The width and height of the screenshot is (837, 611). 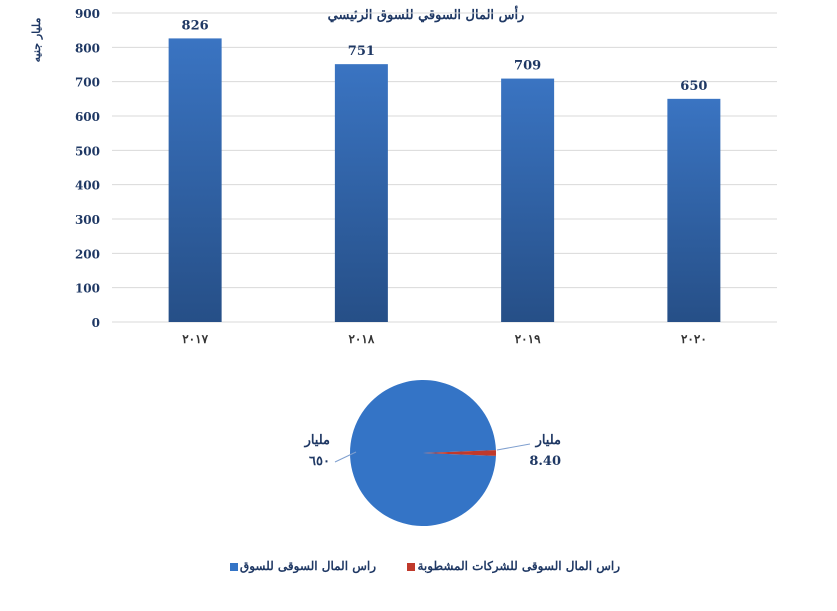 I want to click on y-tick-label: 100, so click(x=87, y=289).